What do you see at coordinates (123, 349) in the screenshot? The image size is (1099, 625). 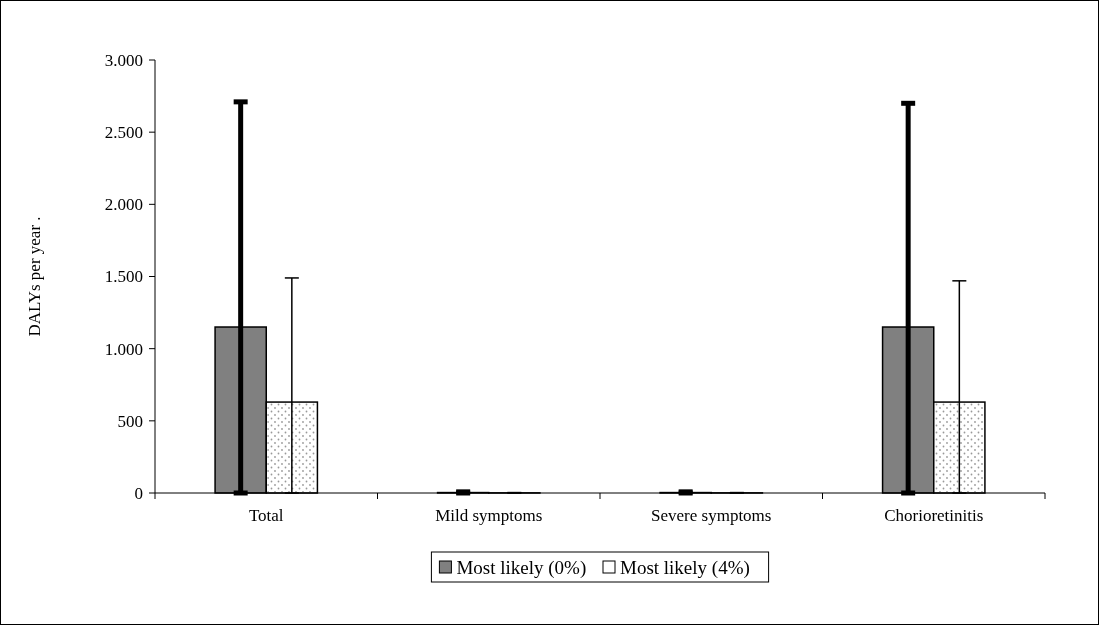 I see `y-tick-label: 1.000` at bounding box center [123, 349].